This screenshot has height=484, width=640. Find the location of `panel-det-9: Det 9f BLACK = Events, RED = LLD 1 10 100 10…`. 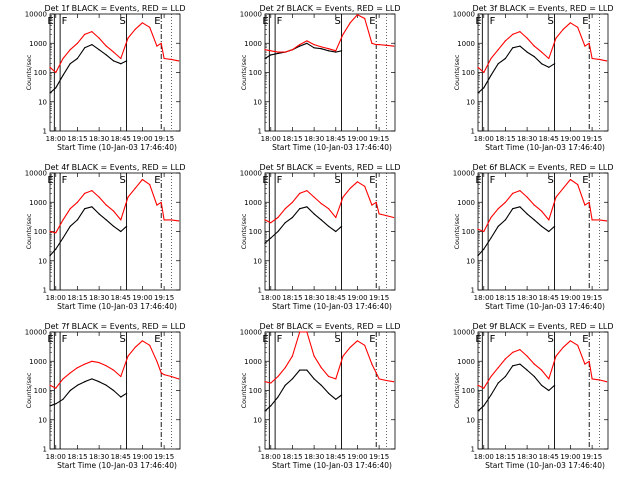

panel-det-9: Det 9f BLACK = Events, RED = LLD 1 10 100 10… is located at coordinates (533, 396).